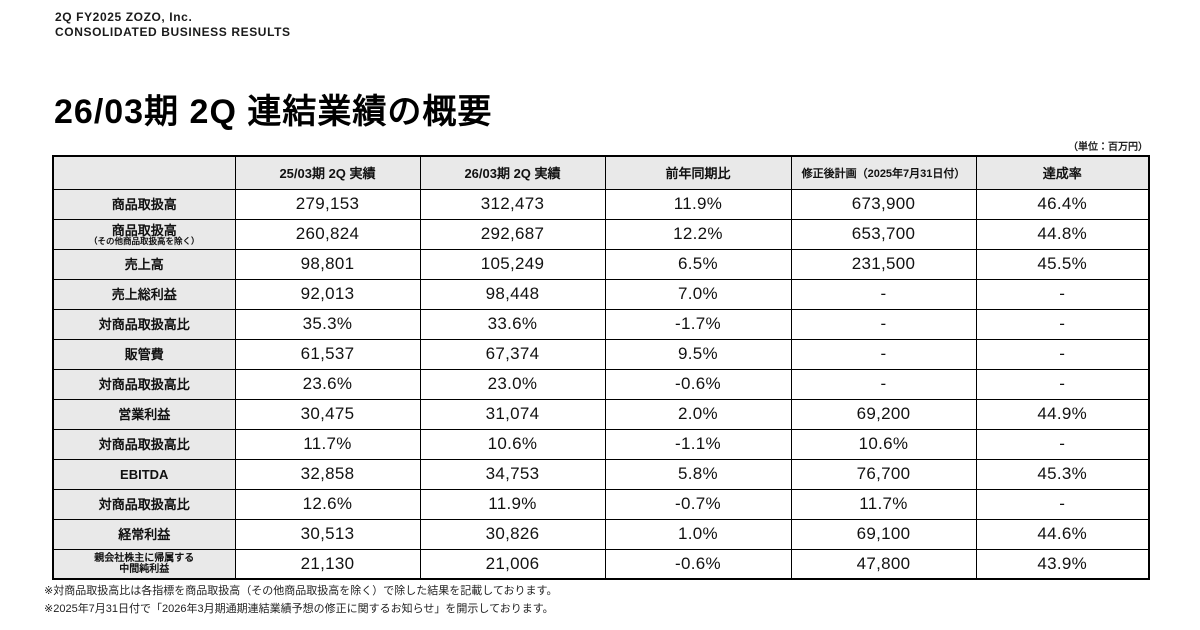  Describe the element at coordinates (144, 294) in the screenshot. I see `row-label: 売上総利益` at that location.